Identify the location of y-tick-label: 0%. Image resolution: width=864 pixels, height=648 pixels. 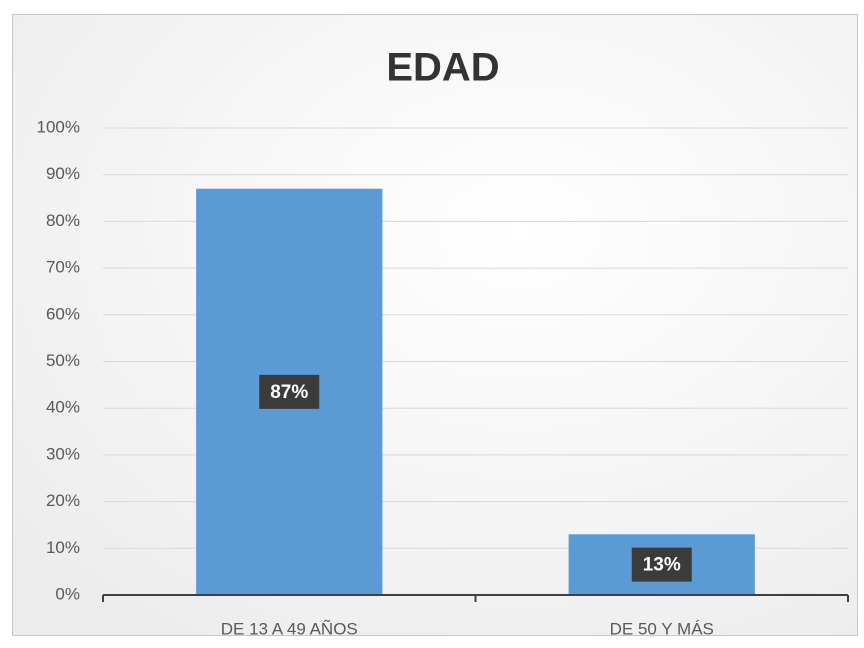
(67, 593).